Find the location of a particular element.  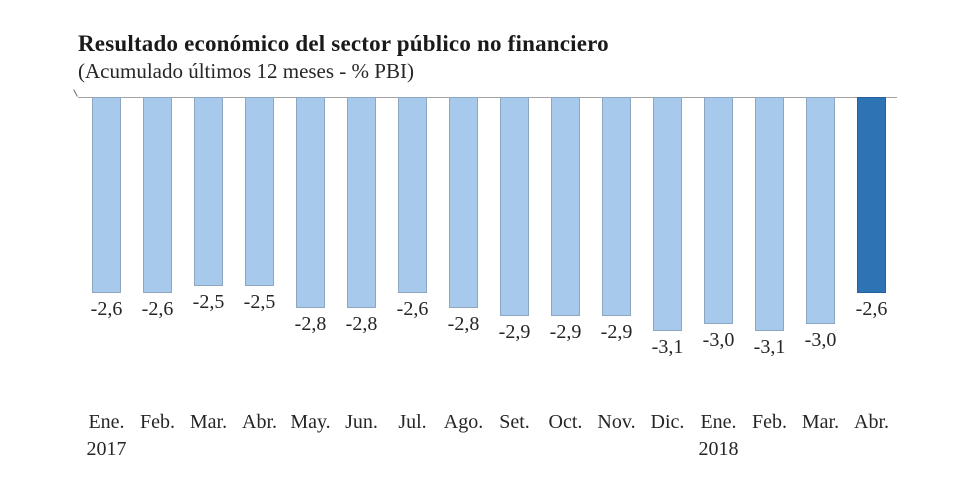

x-axis-month-label: Dic. is located at coordinates (667, 422).